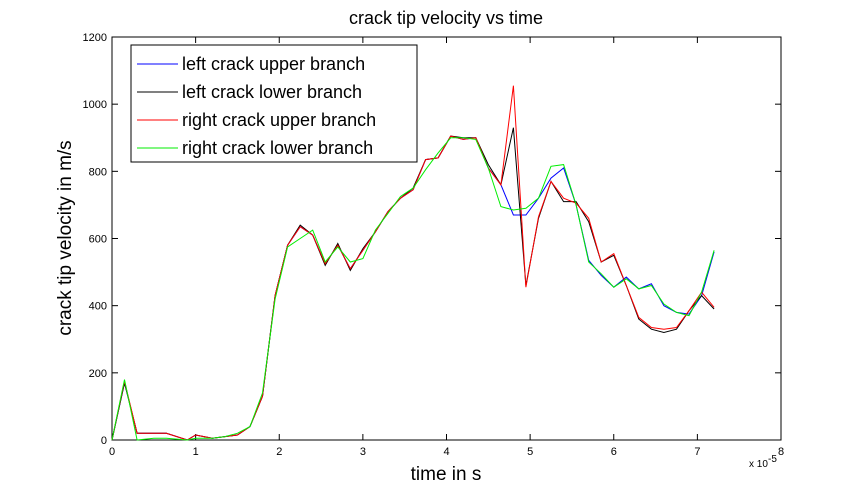 The height and width of the screenshot is (495, 863). What do you see at coordinates (95, 105) in the screenshot?
I see `y-tick-label: 1000` at bounding box center [95, 105].